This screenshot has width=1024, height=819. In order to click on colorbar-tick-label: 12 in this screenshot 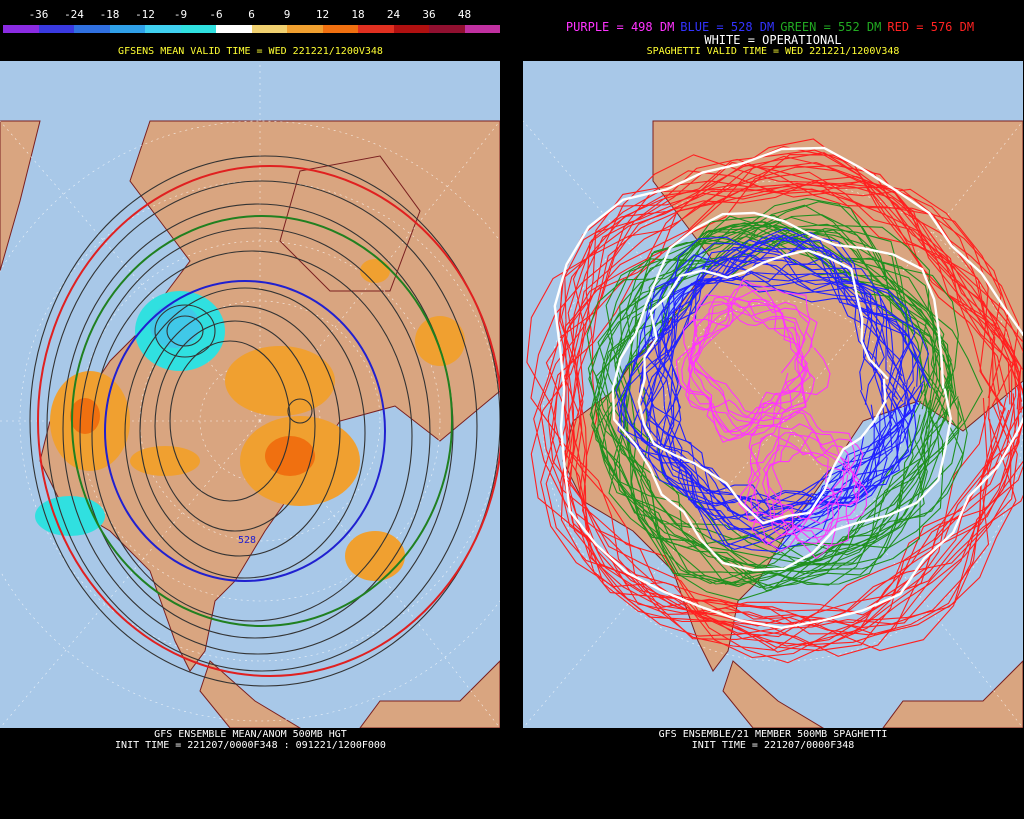, I will do `click(322, 14)`.